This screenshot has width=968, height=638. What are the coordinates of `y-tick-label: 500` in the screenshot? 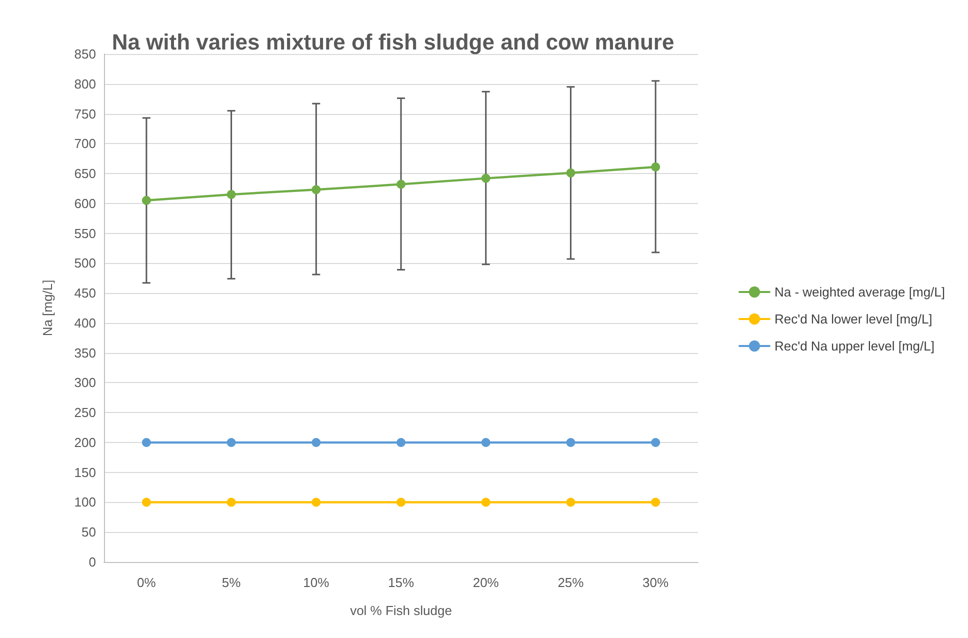 It's located at (85, 263).